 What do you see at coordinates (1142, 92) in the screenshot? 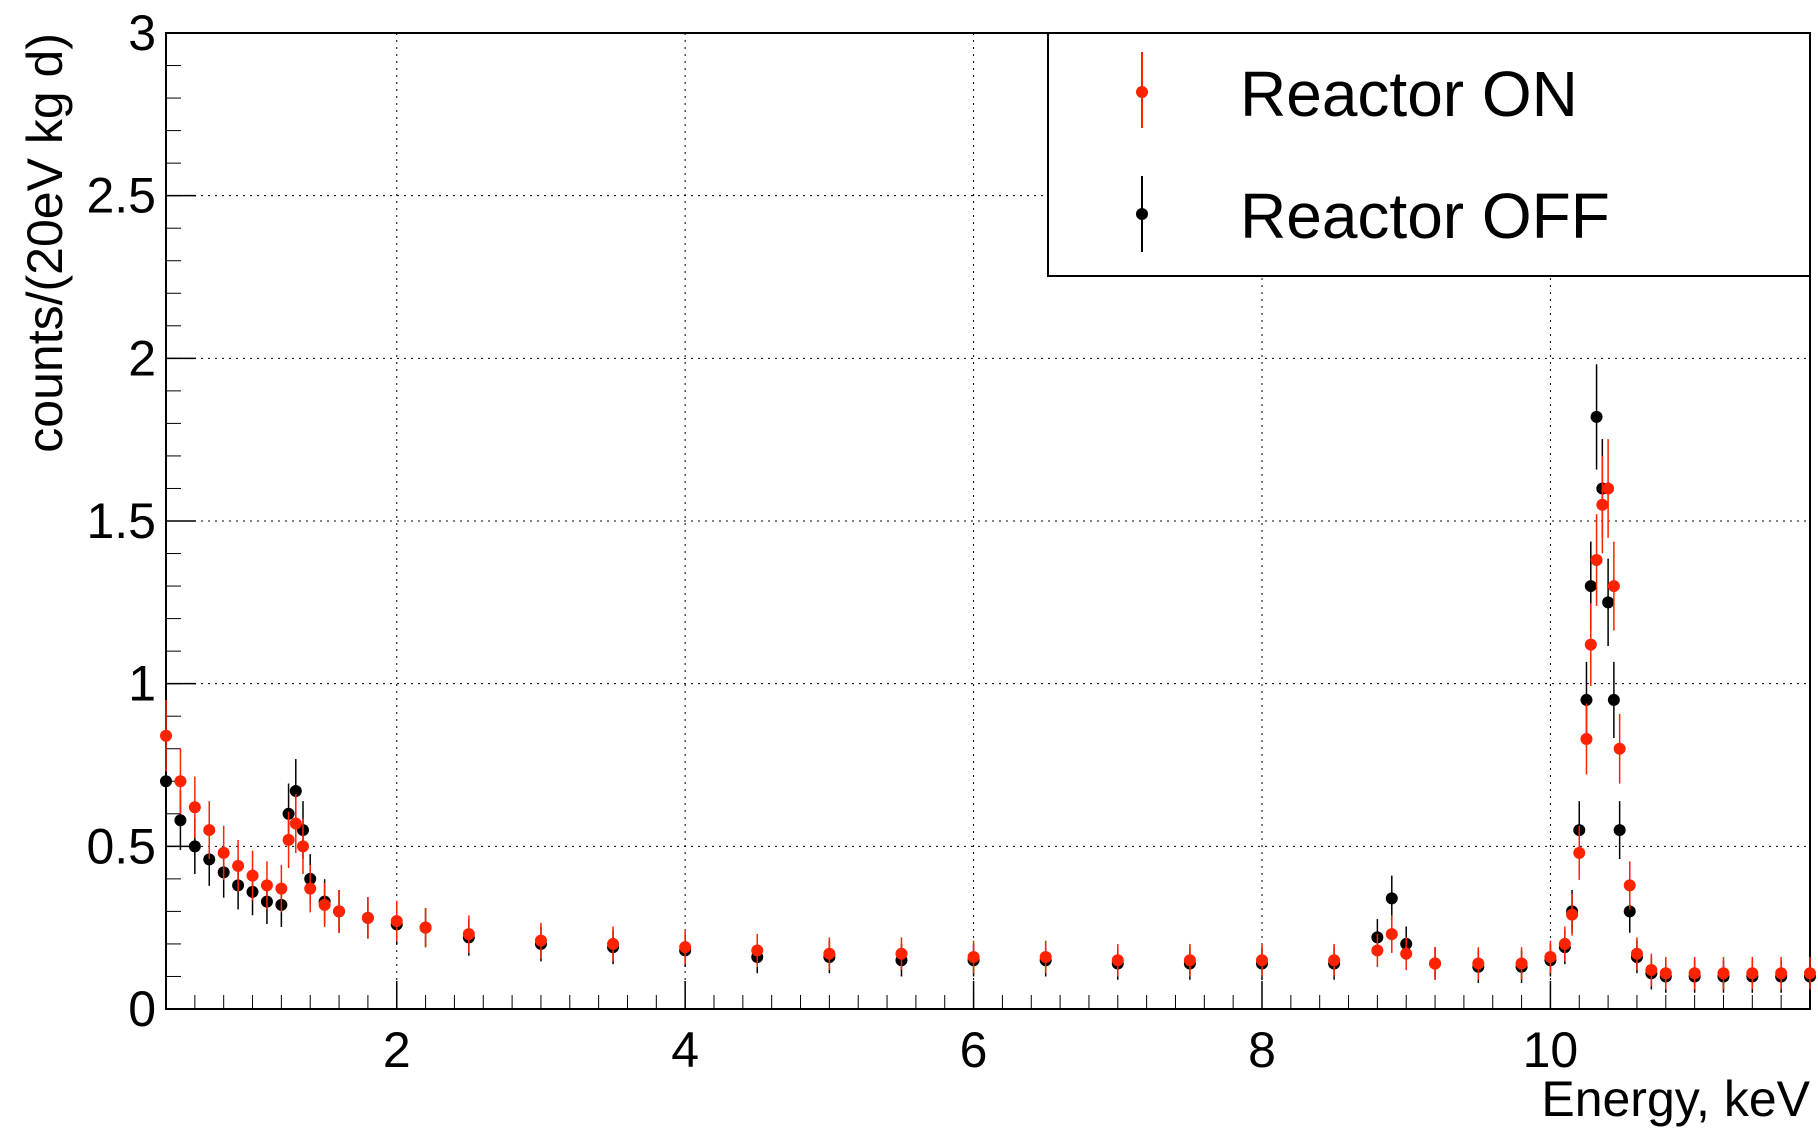
I see `legend-marker-on` at bounding box center [1142, 92].